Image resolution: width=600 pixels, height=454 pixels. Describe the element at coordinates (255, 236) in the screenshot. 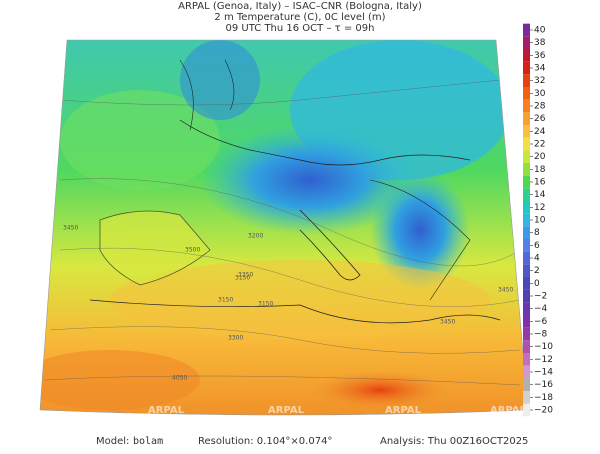

I see `contour-label: 3200` at that location.